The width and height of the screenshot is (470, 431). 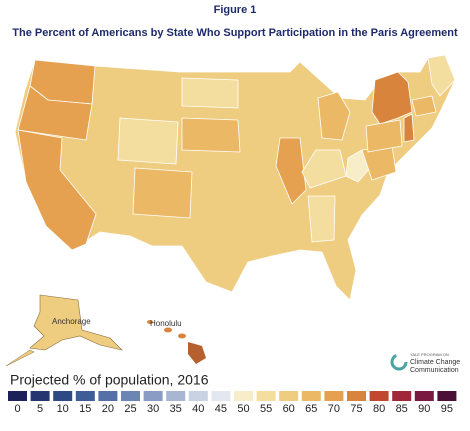 I want to click on legend-label: 15, so click(x=85, y=409).